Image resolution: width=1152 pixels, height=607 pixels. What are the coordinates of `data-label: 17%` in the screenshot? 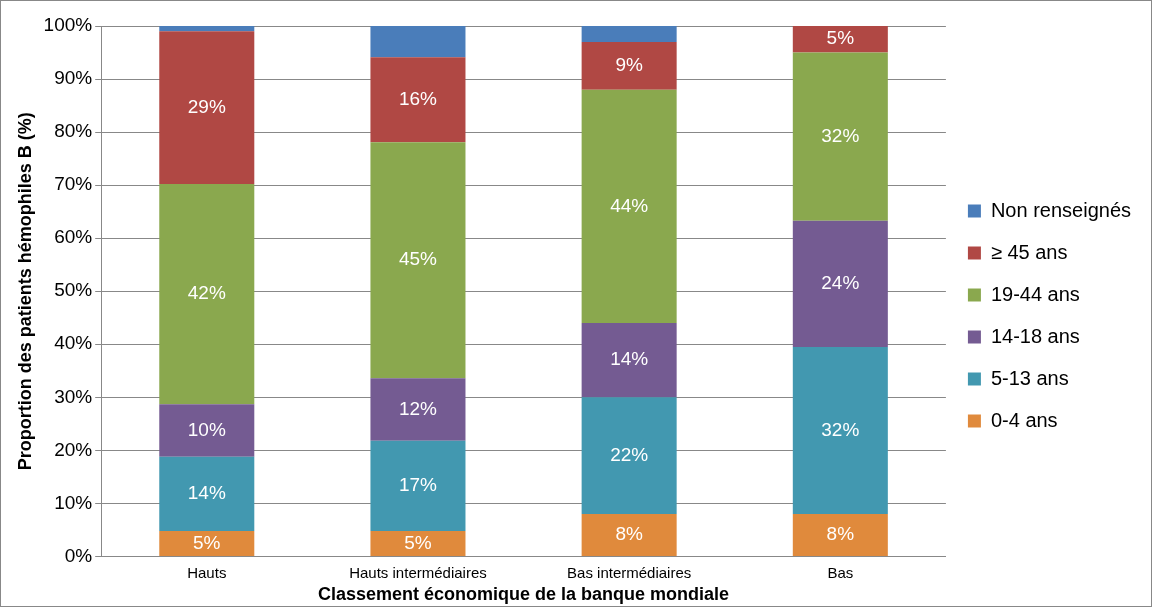 It's located at (418, 485).